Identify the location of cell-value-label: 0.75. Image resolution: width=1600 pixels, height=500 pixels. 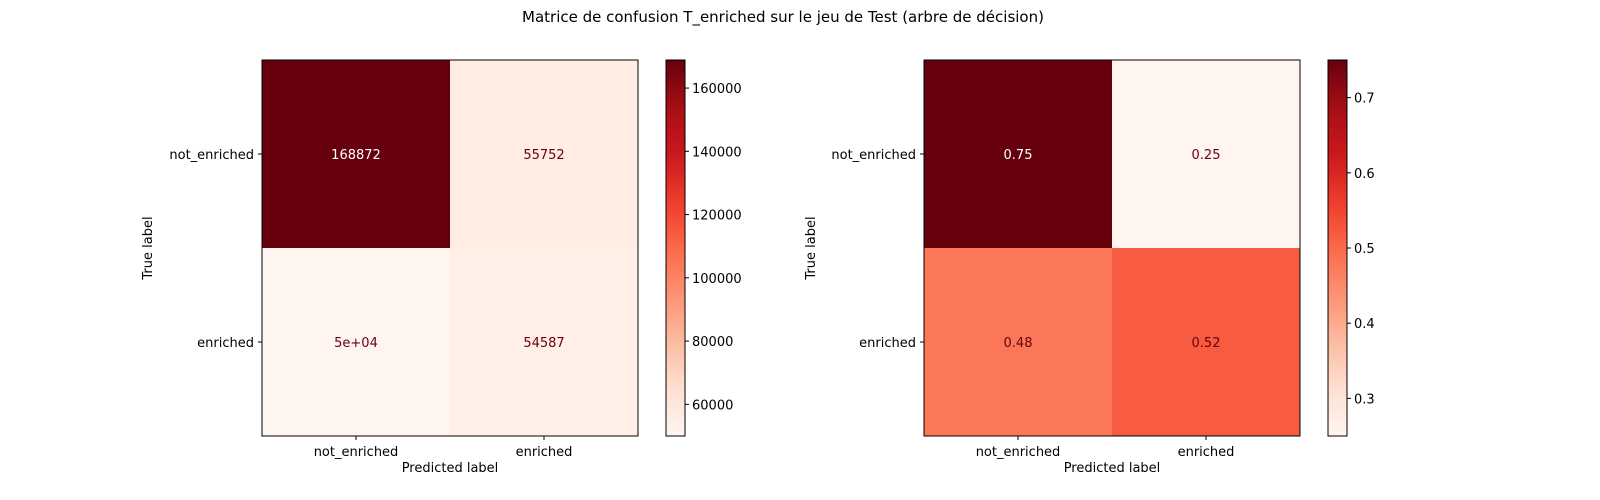
(1018, 155).